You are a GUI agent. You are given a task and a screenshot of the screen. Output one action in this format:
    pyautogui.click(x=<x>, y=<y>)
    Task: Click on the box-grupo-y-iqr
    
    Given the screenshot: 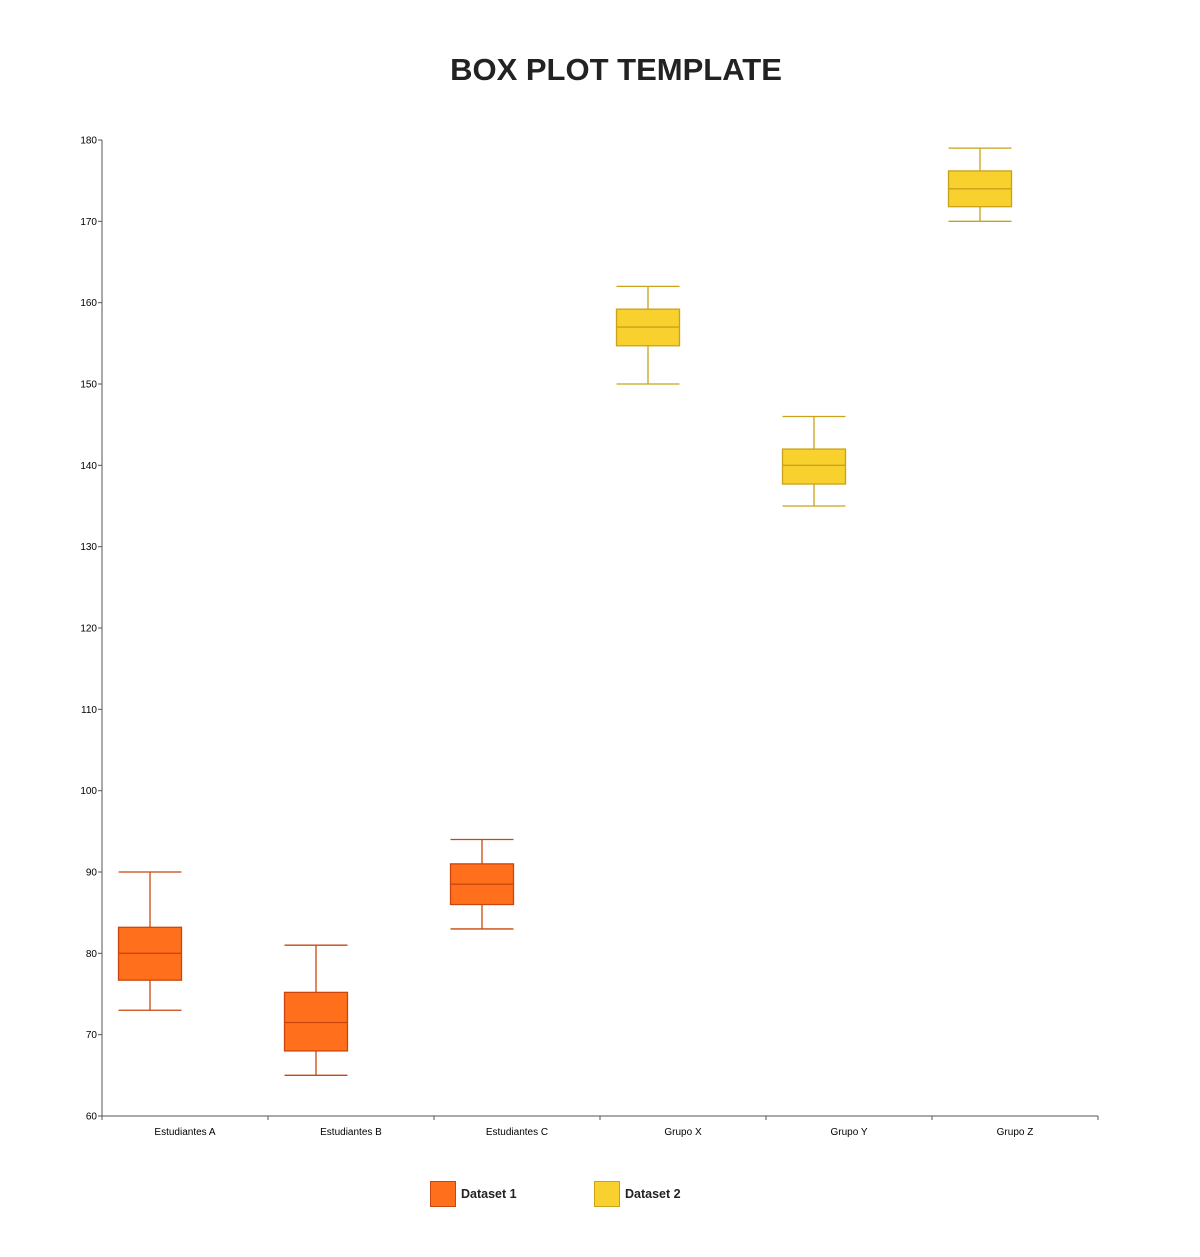 What is the action you would take?
    pyautogui.click(x=814, y=466)
    